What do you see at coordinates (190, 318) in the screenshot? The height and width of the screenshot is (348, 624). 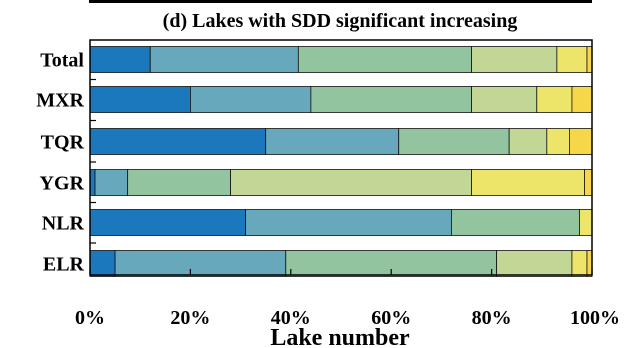 I see `x-tick-label: 20%` at bounding box center [190, 318].